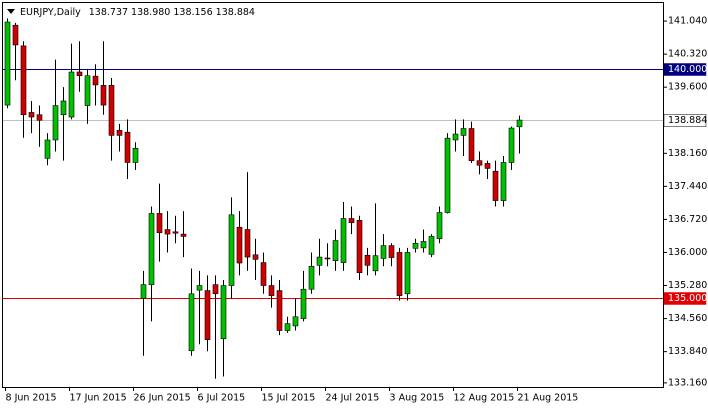 The image size is (708, 408). What do you see at coordinates (222, 398) in the screenshot?
I see `x-tick-label: 6 Jul 2015` at bounding box center [222, 398].